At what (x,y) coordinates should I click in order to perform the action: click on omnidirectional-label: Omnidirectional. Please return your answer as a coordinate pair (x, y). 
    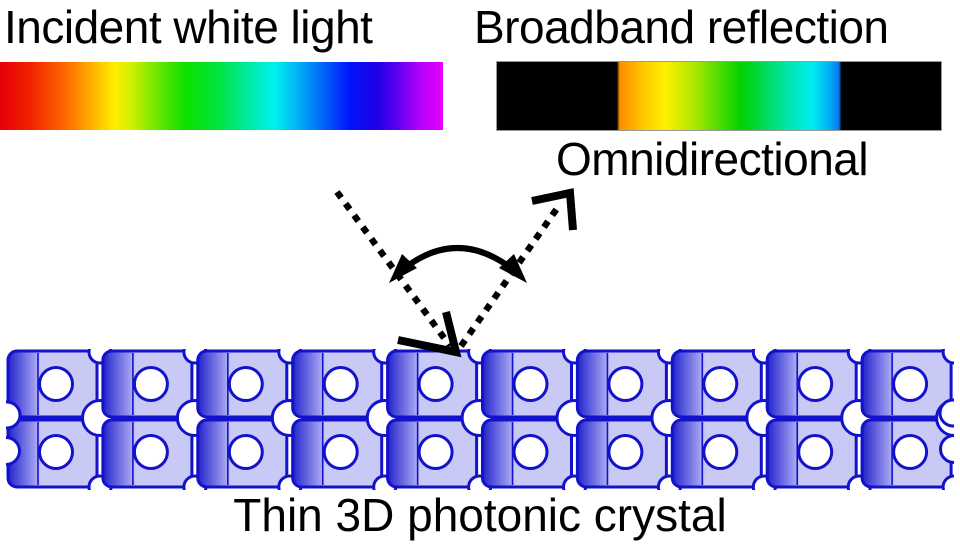
    Looking at the image, I should click on (712, 159).